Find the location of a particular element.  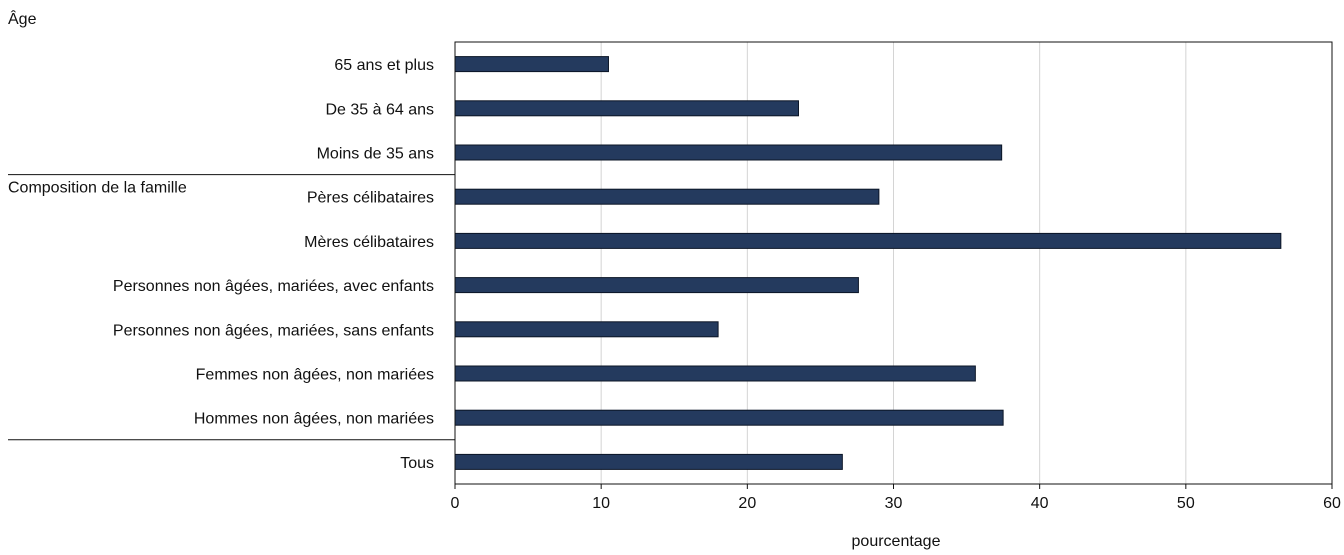

group-label: Composition de la famille is located at coordinates (97, 188).